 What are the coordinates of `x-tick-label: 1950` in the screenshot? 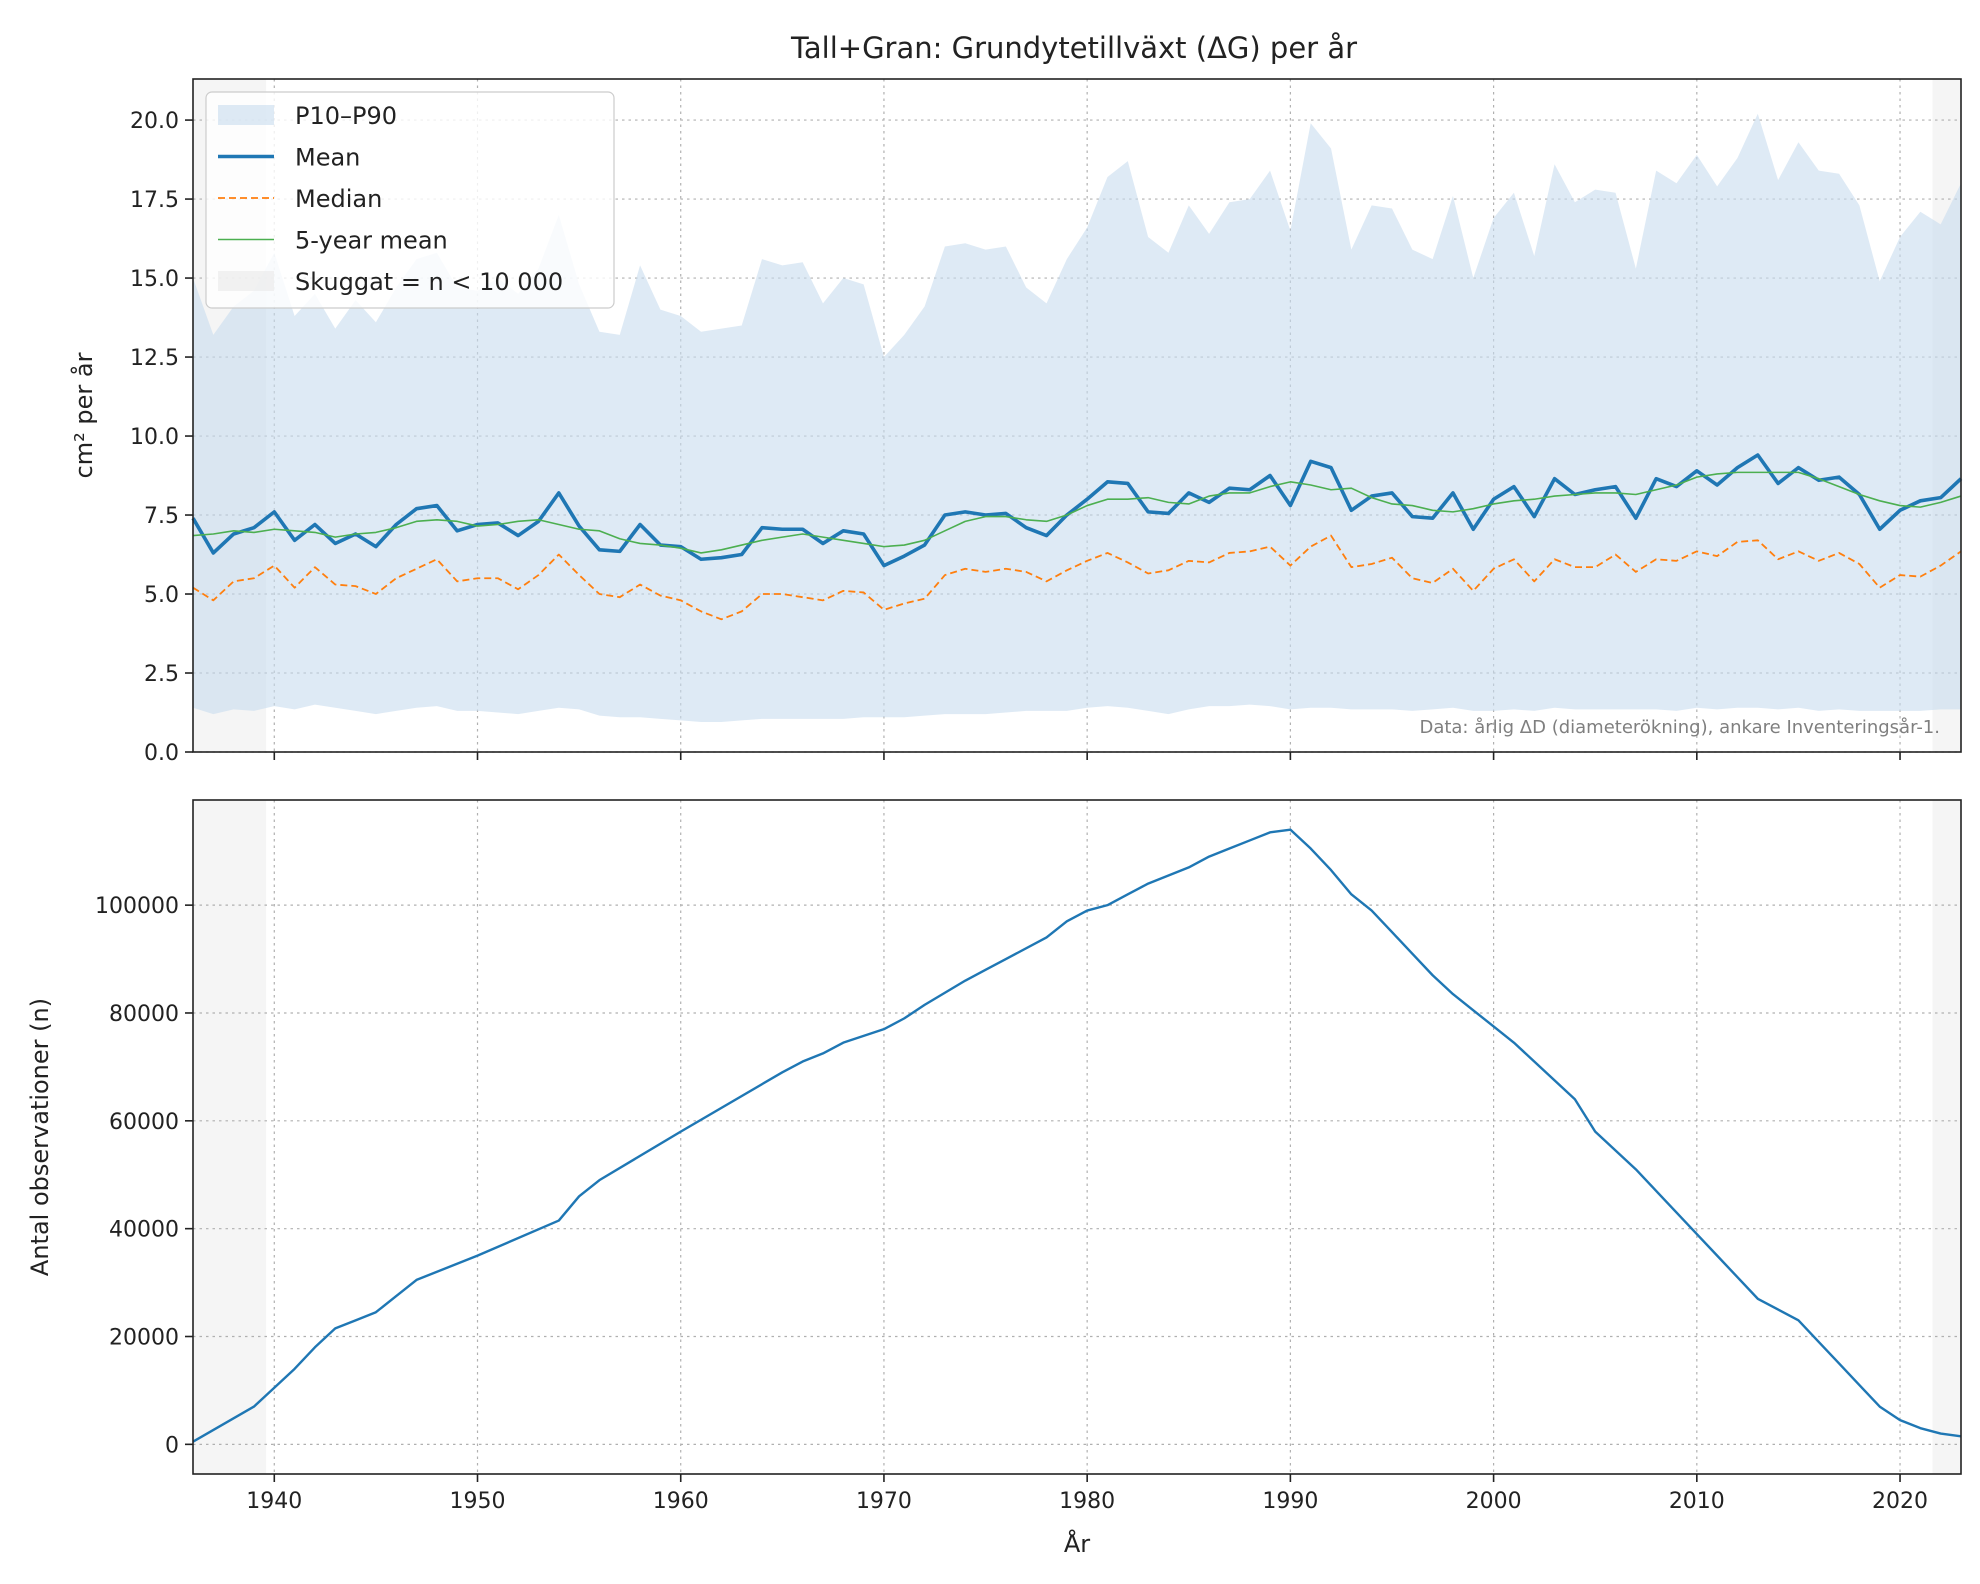 It's located at (478, 1501).